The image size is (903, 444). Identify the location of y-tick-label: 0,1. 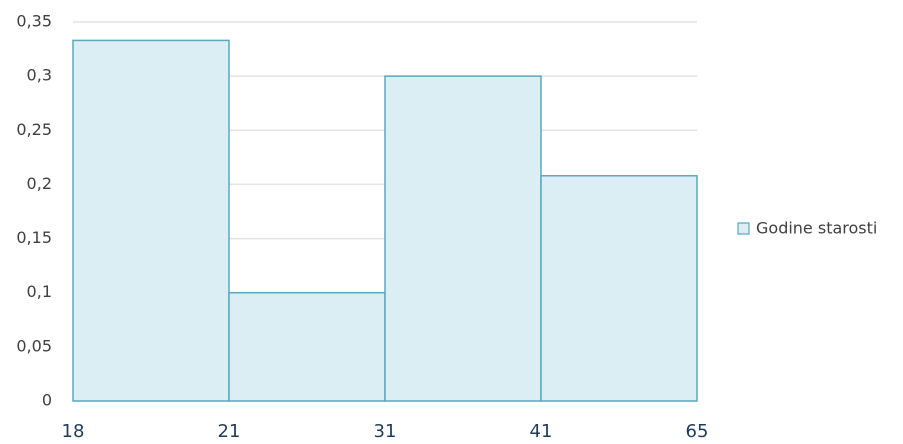
(39, 291).